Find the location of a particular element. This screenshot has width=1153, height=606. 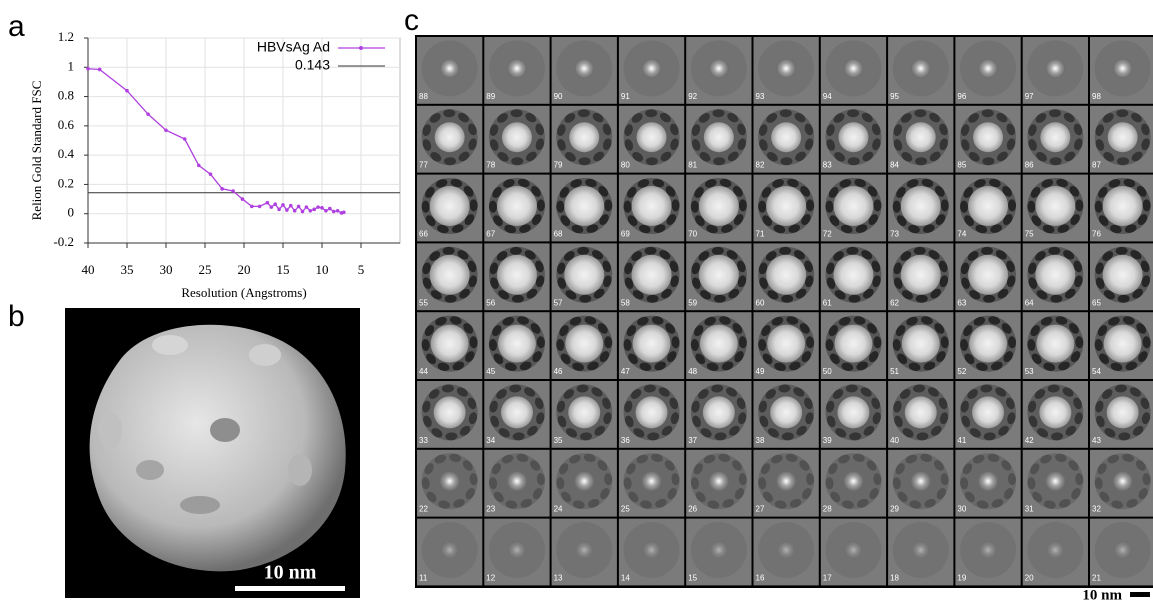

class-average: 89 is located at coordinates (517, 70).